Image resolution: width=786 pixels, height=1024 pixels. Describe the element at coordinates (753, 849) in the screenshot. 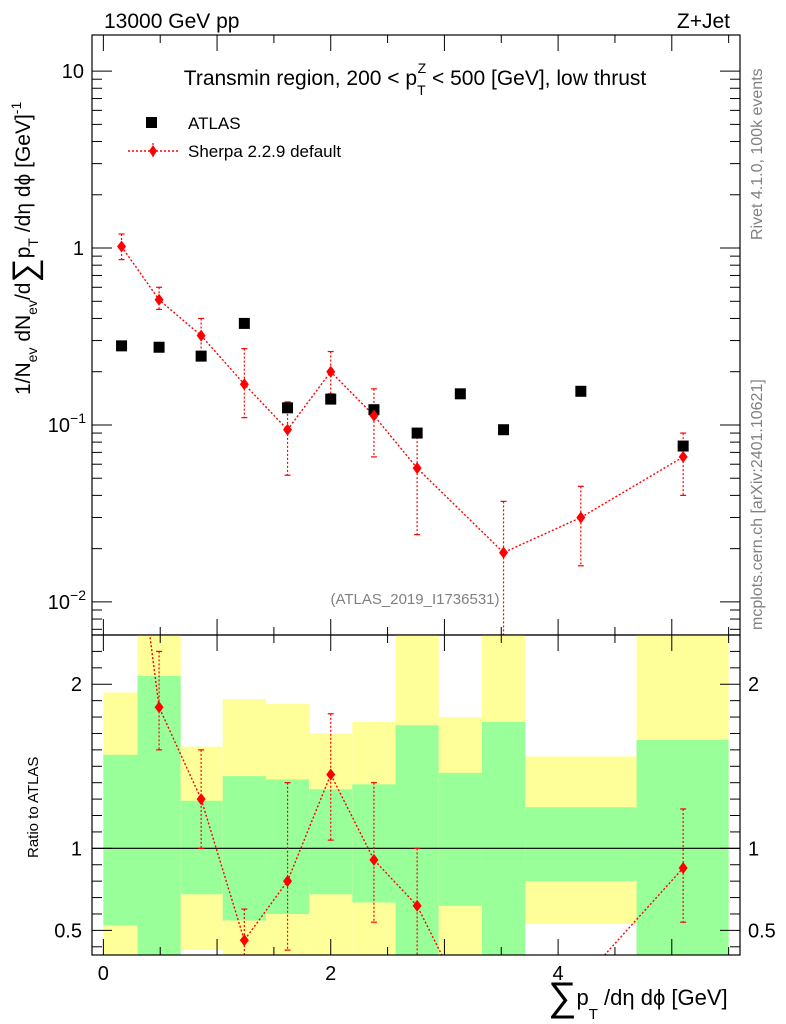

I see `ratio-y-tick-label-right: 1` at that location.